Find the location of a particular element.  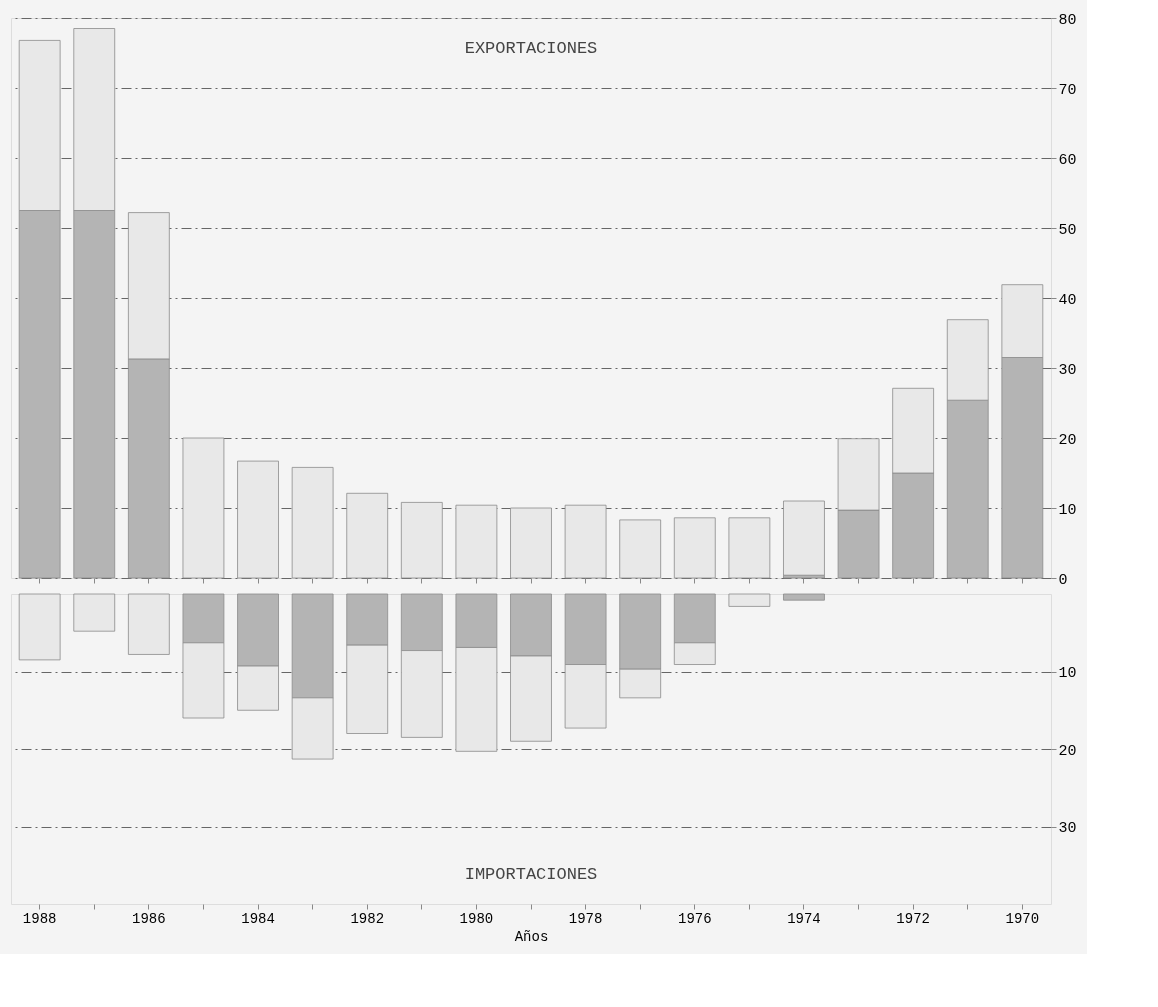

x-tick-label: 1986 is located at coordinates (149, 918).